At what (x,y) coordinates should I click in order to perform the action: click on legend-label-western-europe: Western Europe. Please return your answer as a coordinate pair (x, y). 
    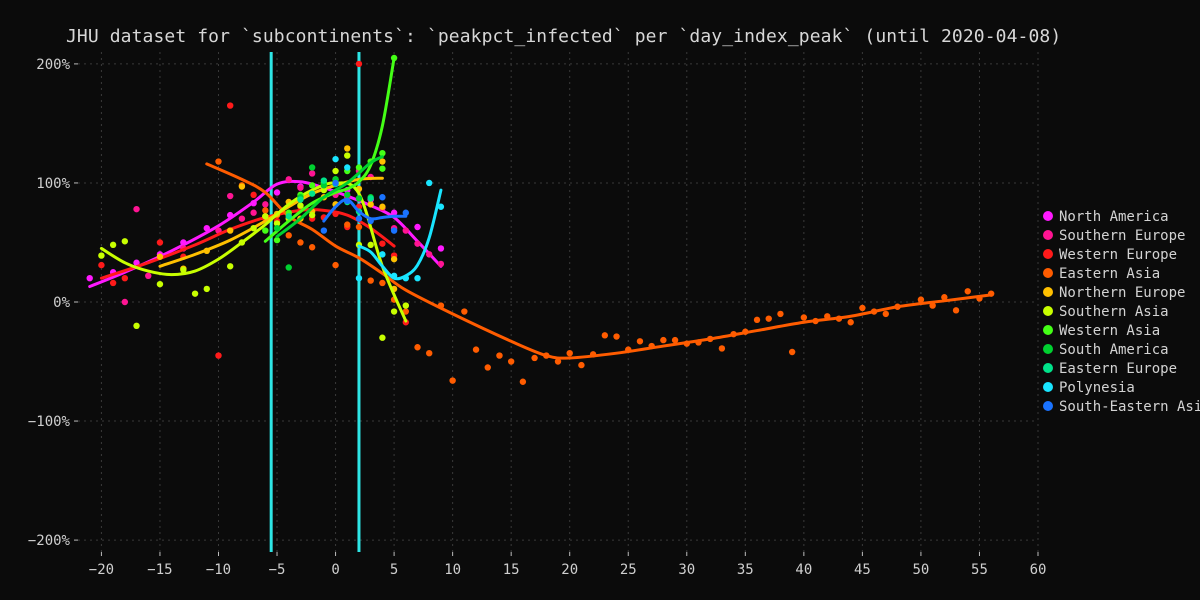
    Looking at the image, I should click on (1118, 255).